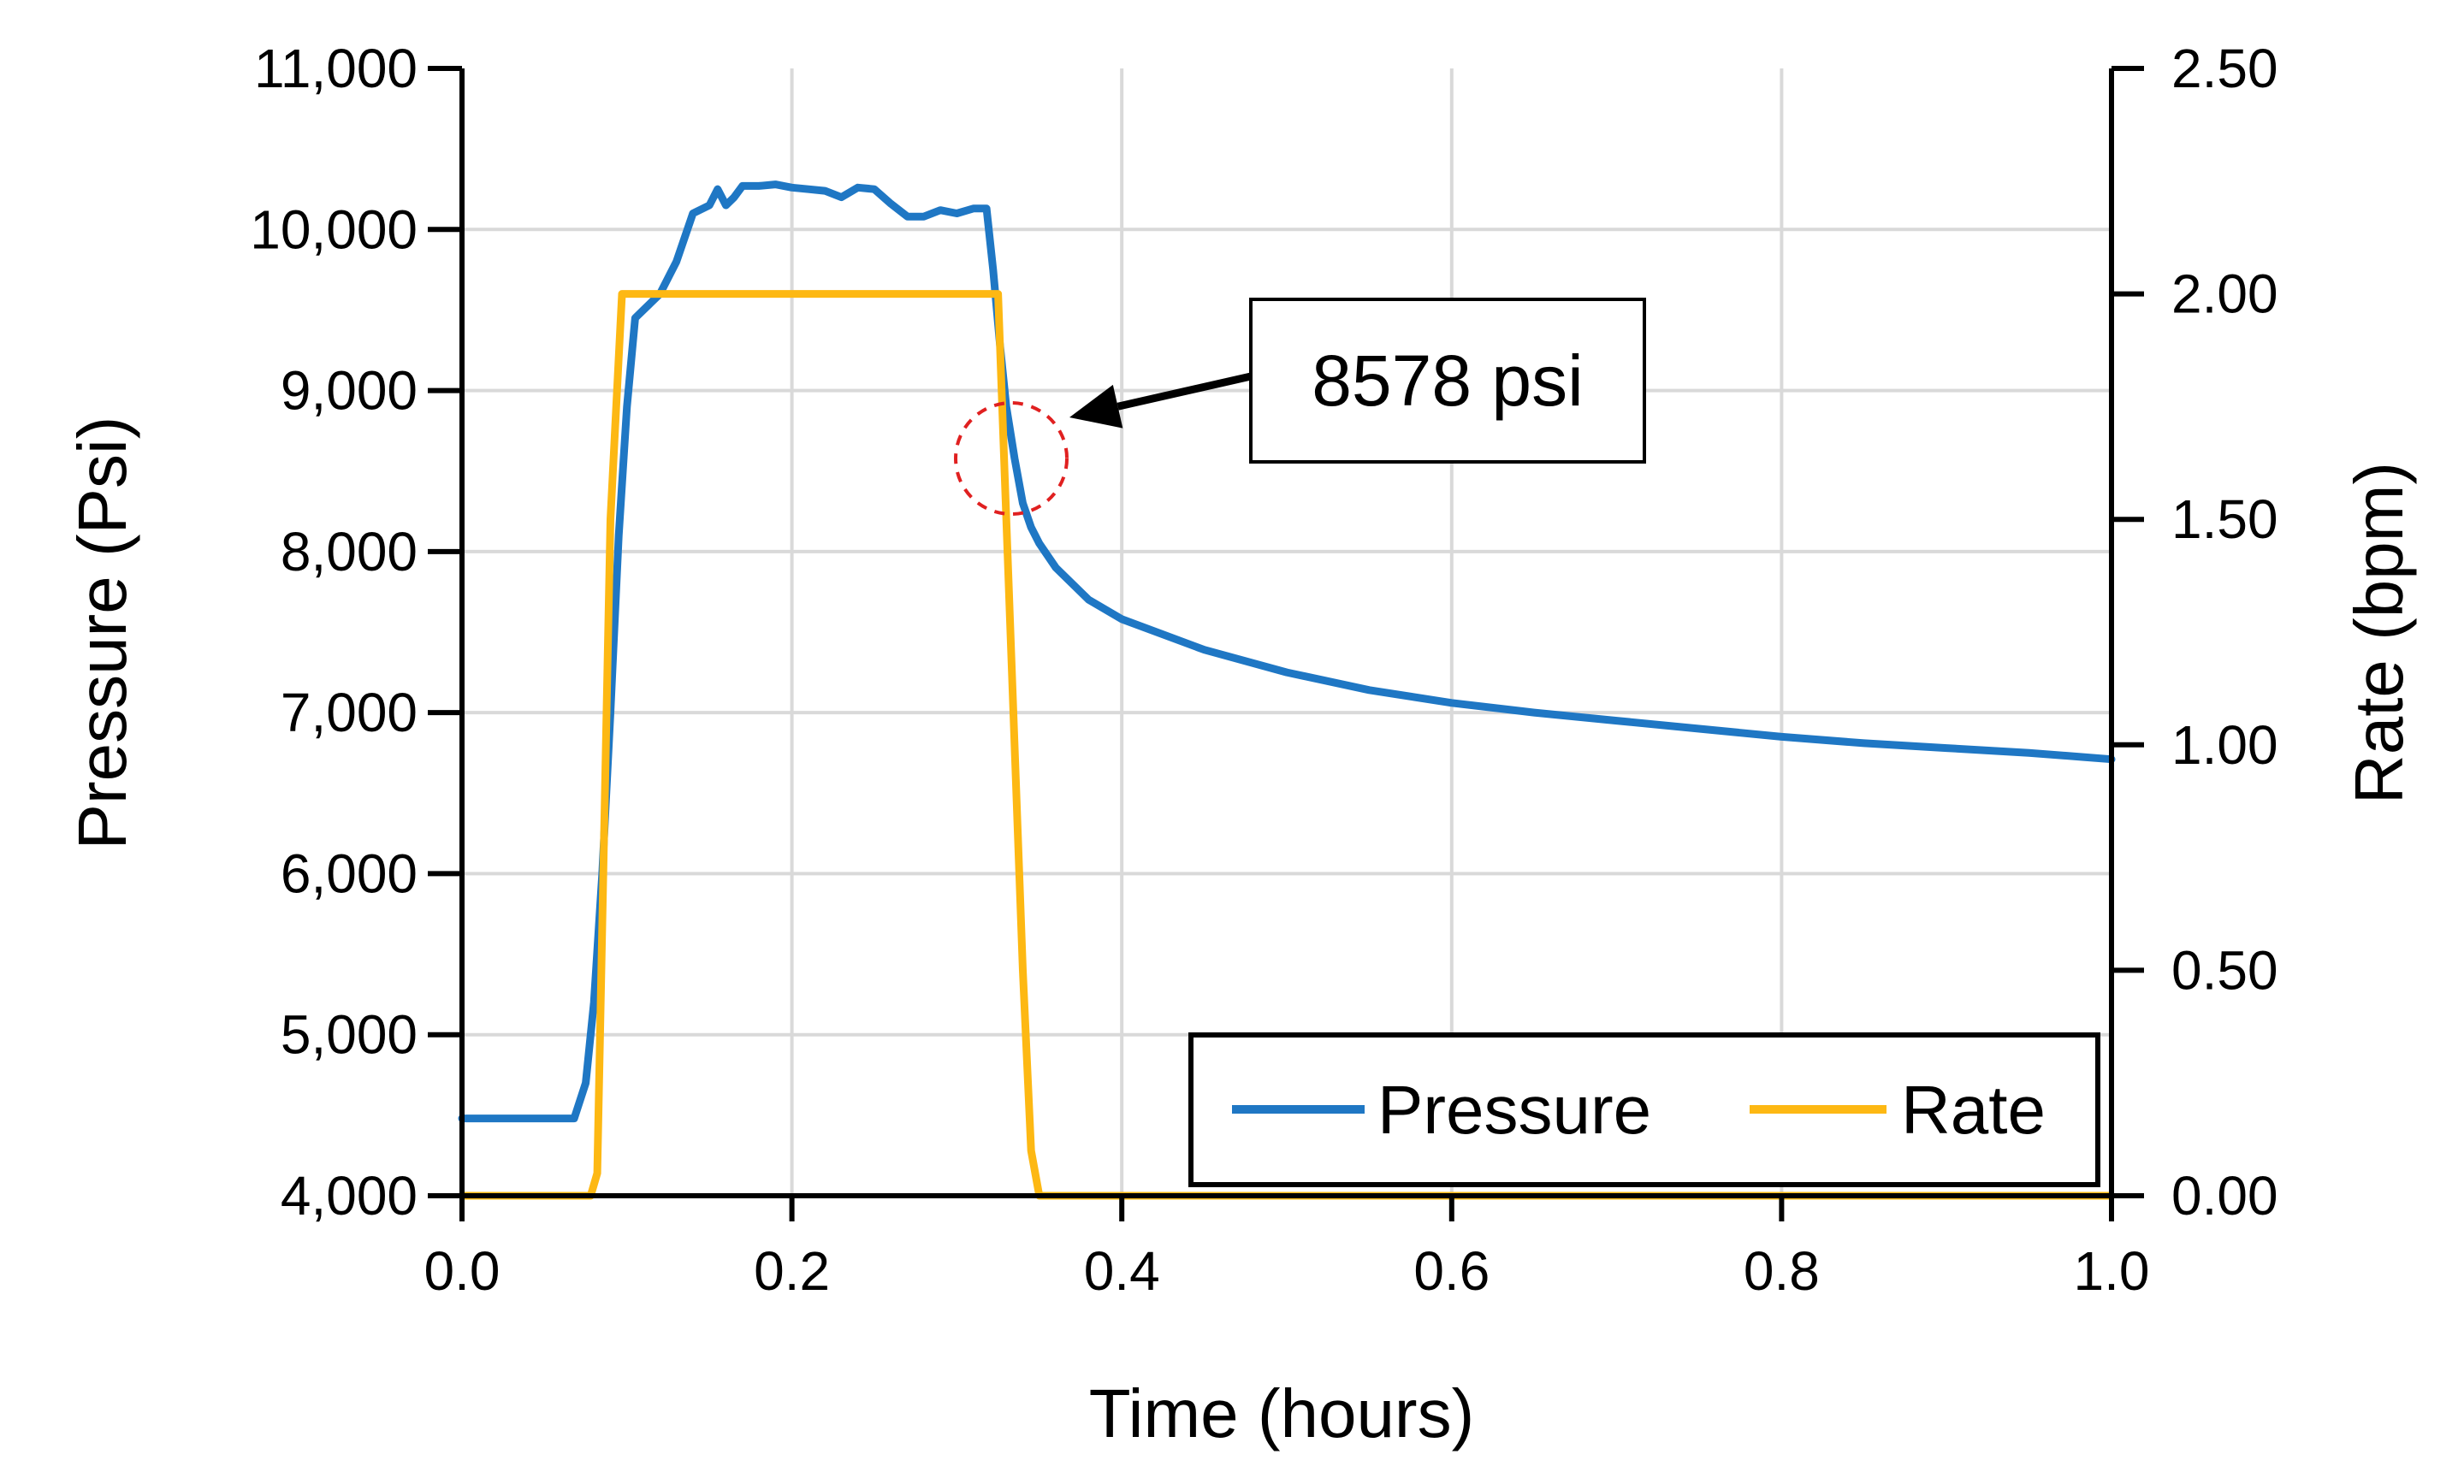 Image resolution: width=2464 pixels, height=1484 pixels. I want to click on left-tick-label: 8,000, so click(349, 551).